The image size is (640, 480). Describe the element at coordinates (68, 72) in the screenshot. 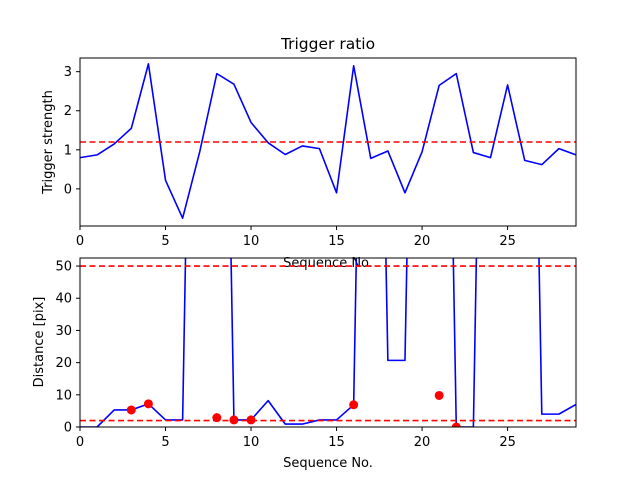

I see `y-tick-label: 3` at that location.